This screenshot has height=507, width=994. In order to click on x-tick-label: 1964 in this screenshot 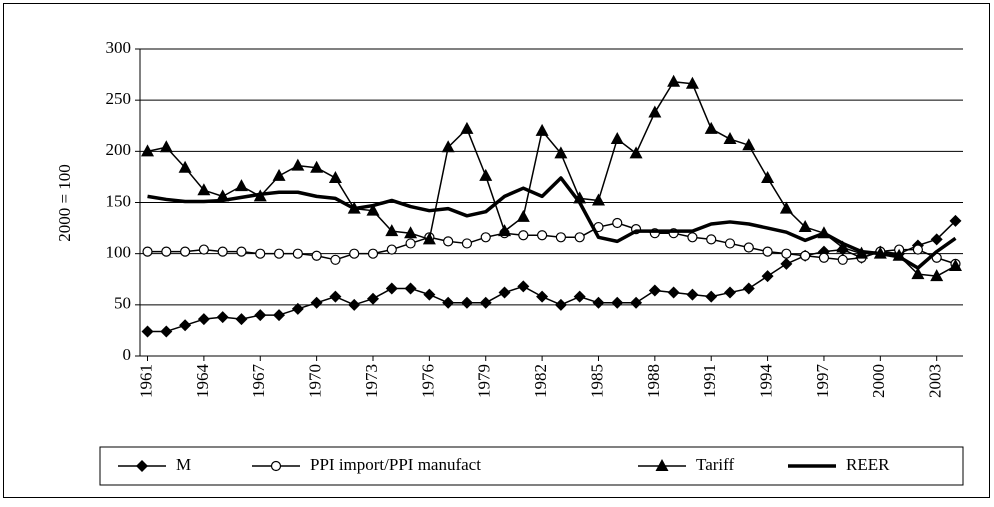, I will do `click(202, 381)`.